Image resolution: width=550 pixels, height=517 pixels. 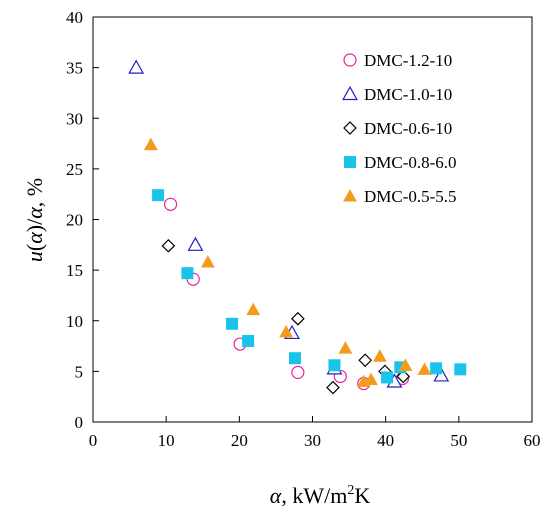 I want to click on legend-label: DMC-0.8-6.0, so click(x=410, y=162).